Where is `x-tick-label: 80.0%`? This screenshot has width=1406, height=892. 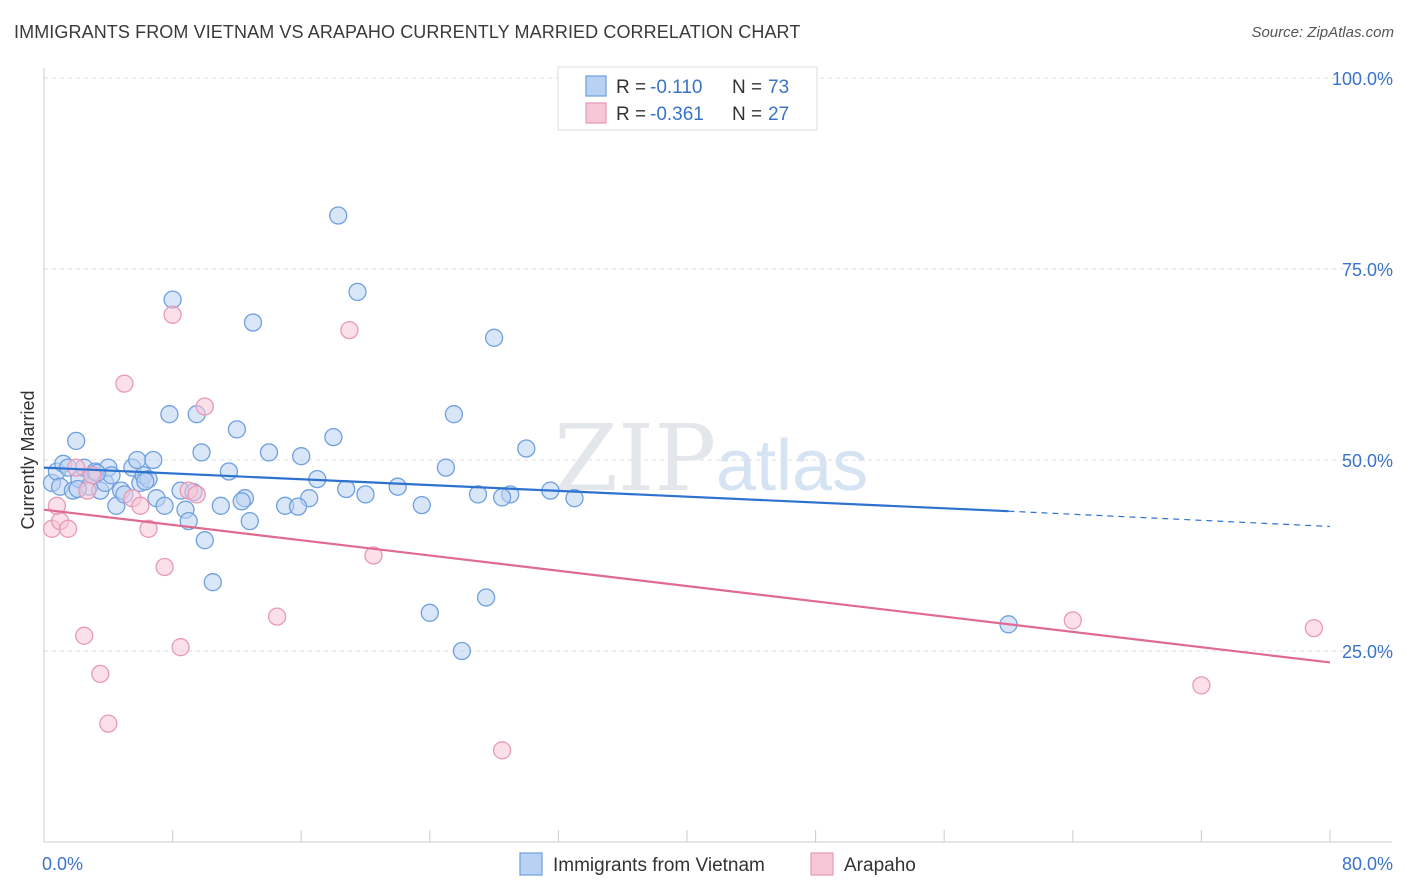
x-tick-label: 80.0% is located at coordinates (1367, 864).